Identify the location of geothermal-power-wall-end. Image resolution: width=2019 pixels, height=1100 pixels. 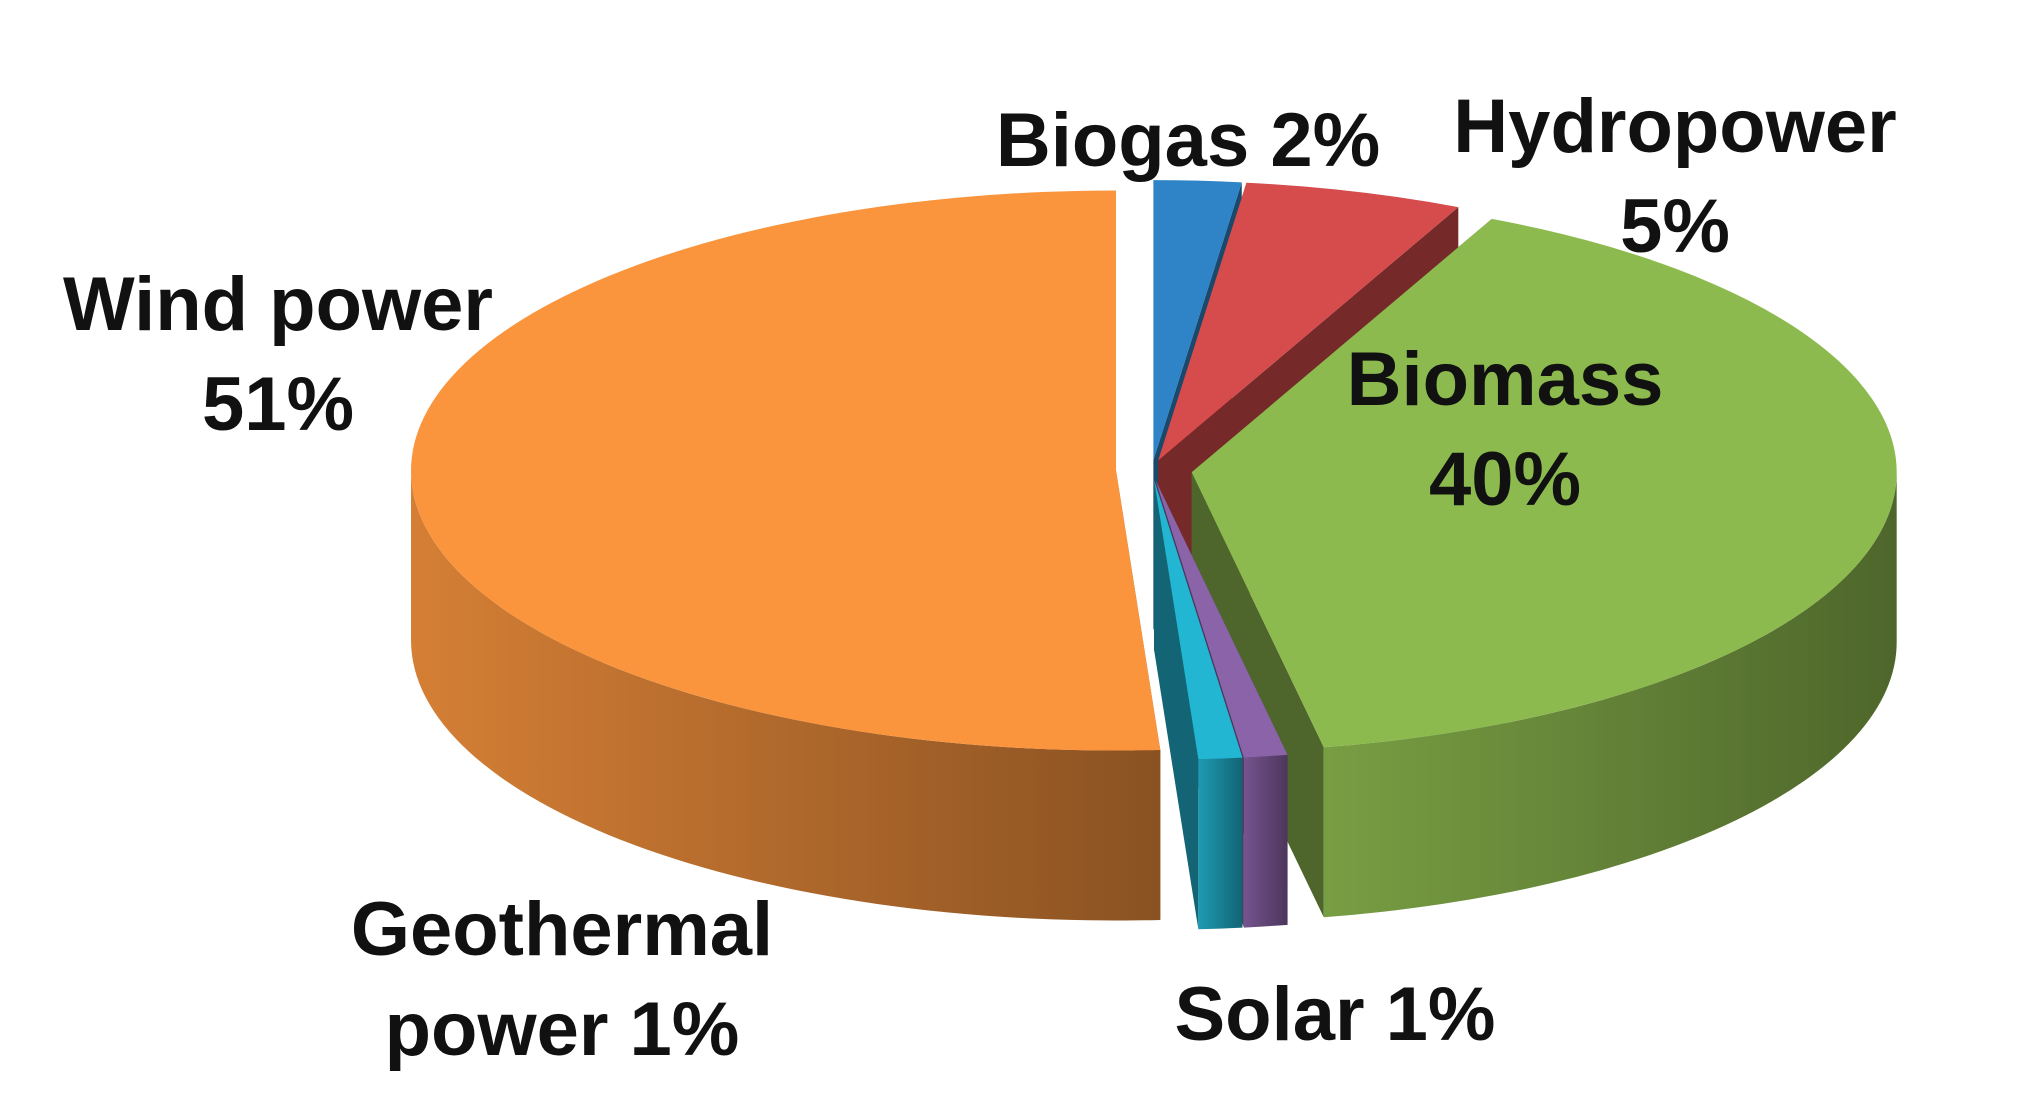
(1176, 704).